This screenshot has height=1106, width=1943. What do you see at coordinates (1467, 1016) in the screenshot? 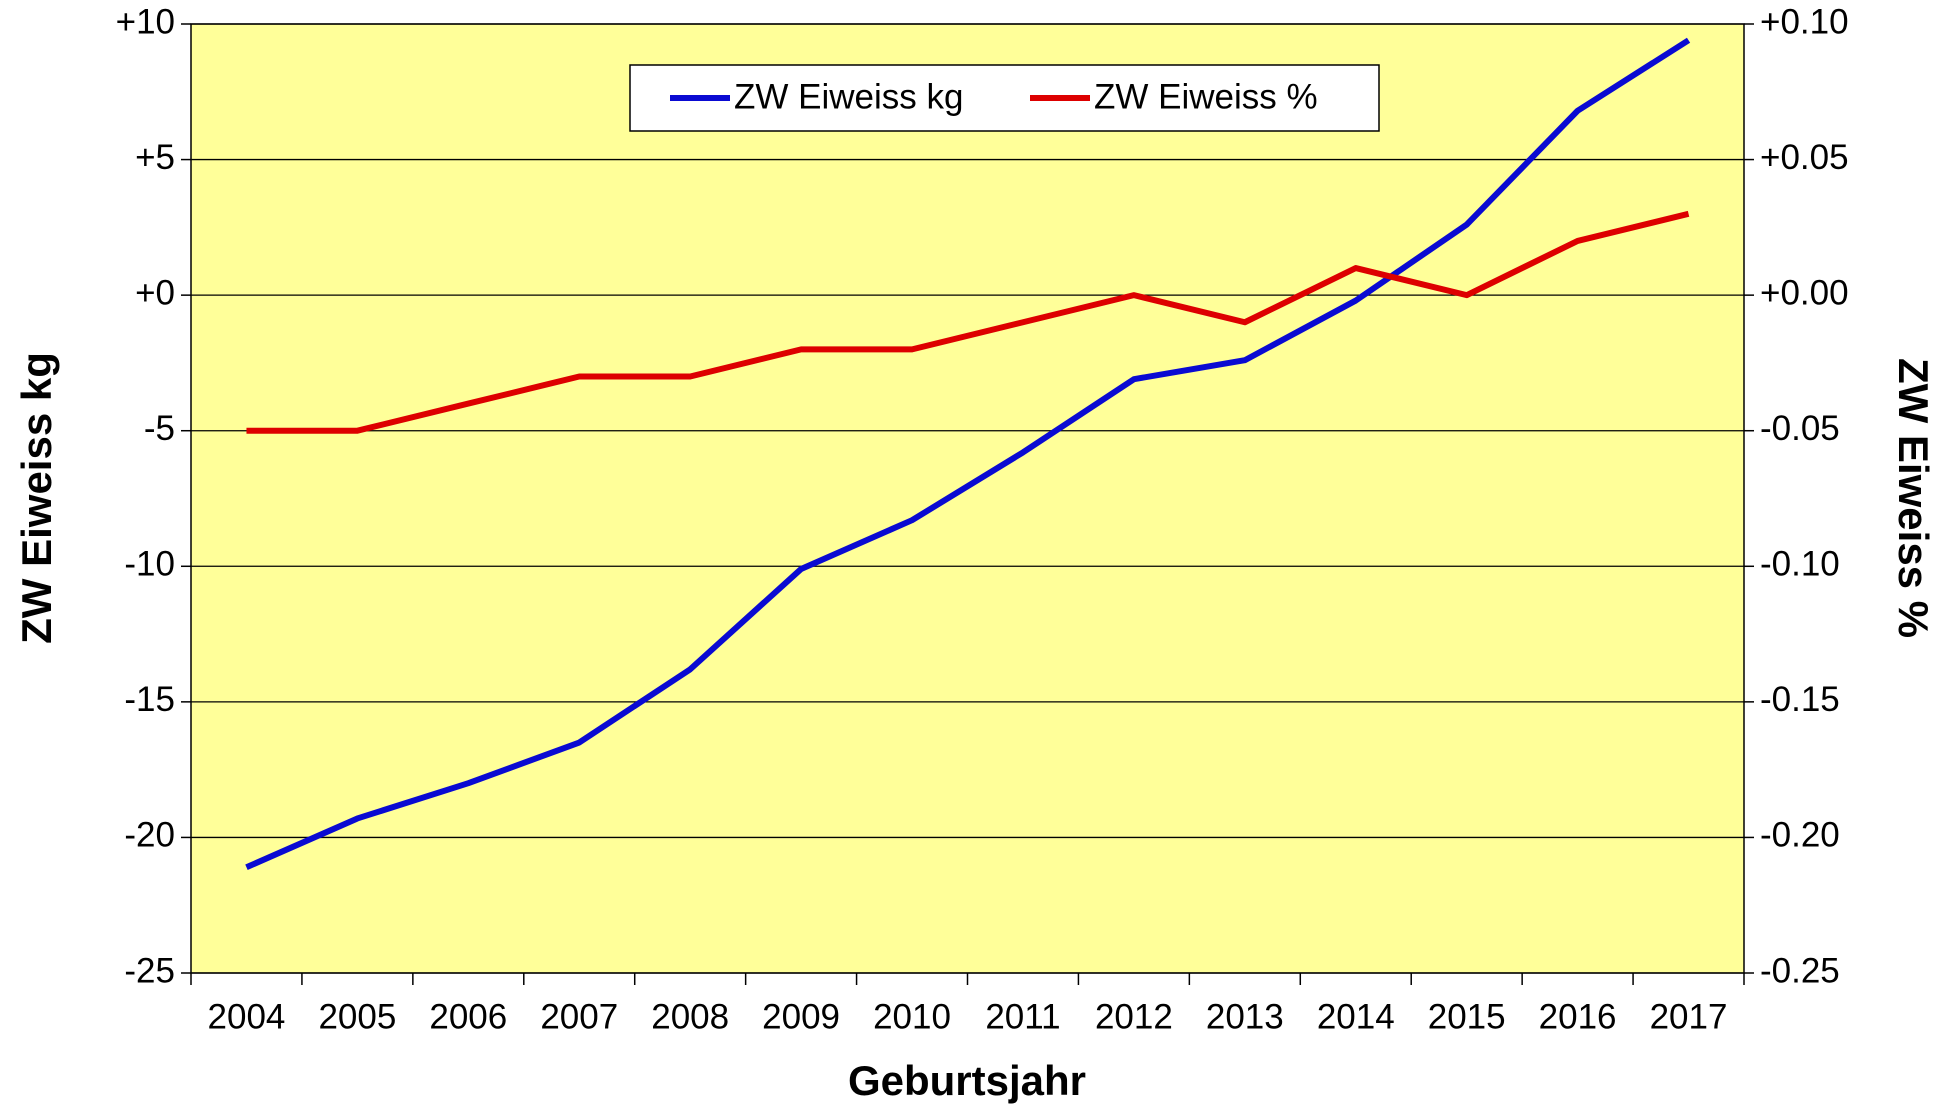
I see `x-tick-label: 2015` at bounding box center [1467, 1016].